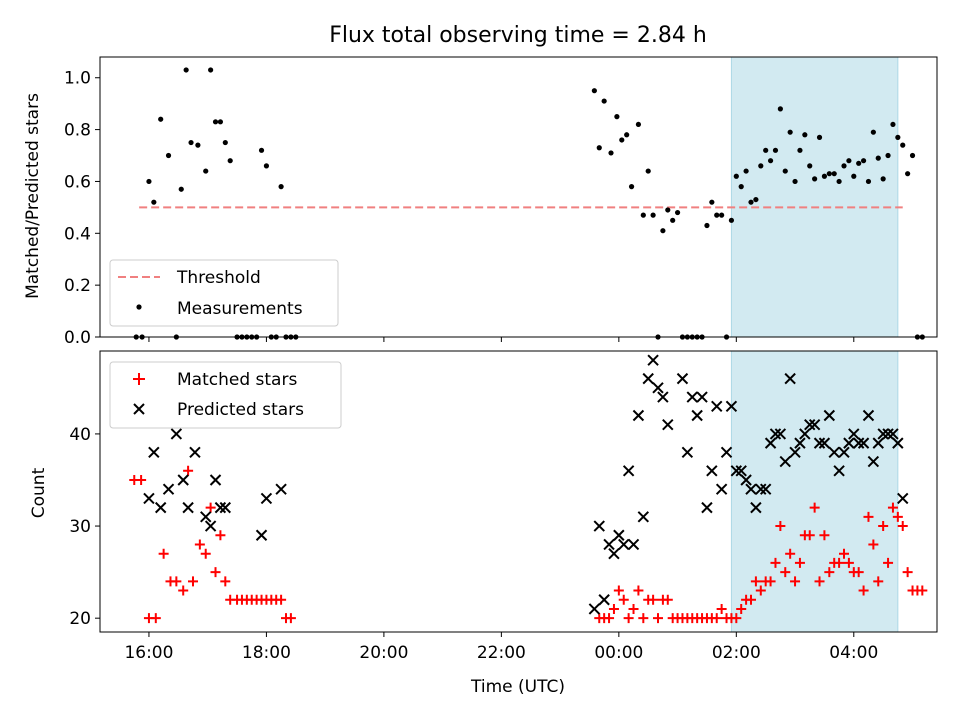  I want to click on legend-measurements-swatch, so click(139, 307).